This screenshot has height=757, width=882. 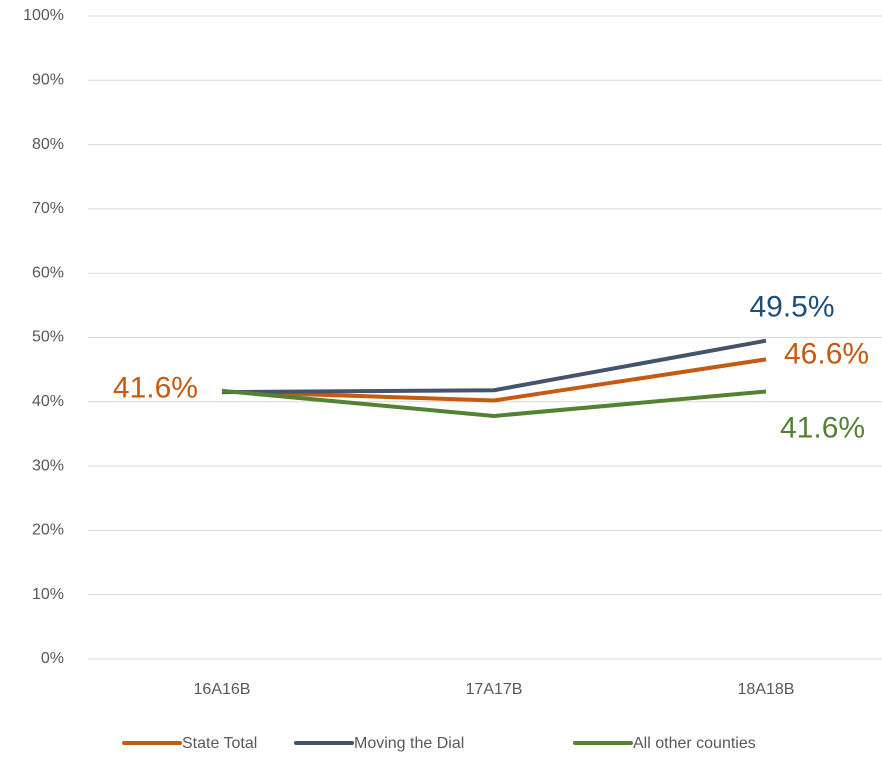 I want to click on y-tick-label: 0%, so click(x=52, y=658).